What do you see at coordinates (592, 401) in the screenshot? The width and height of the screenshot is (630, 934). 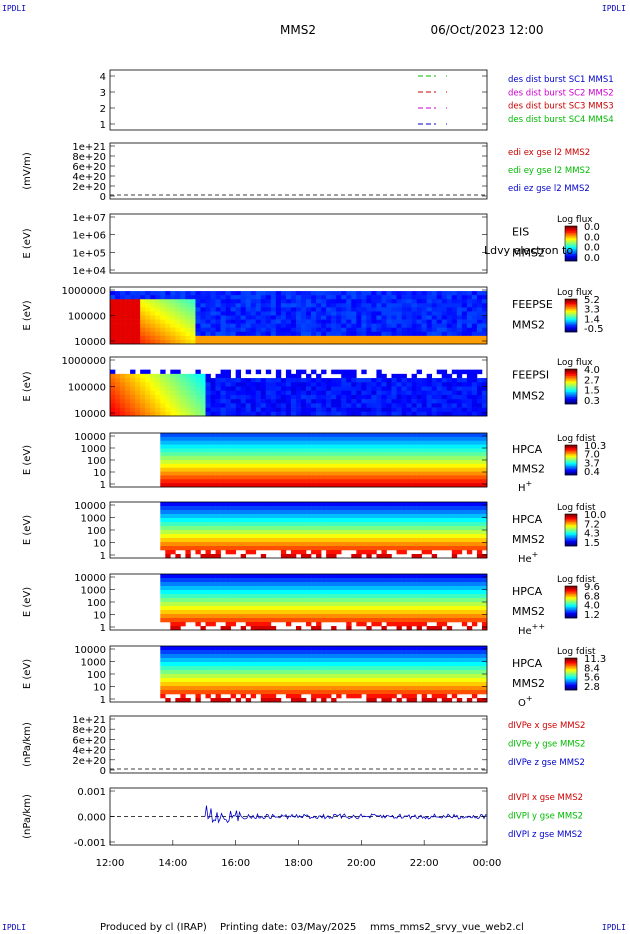 I see `colorbar-tick-label: 0.3` at bounding box center [592, 401].